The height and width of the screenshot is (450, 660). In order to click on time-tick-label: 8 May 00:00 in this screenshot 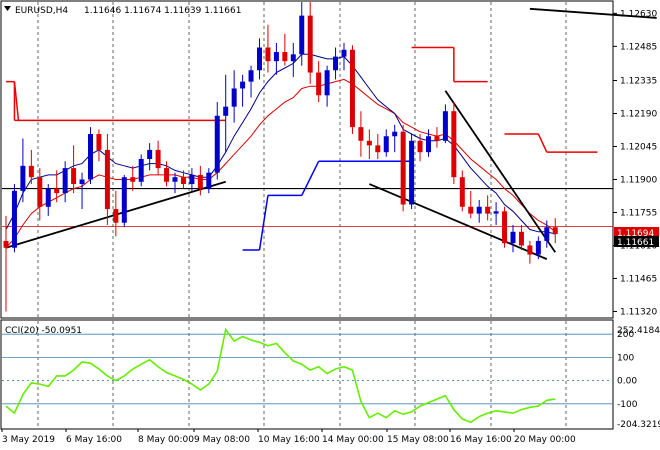, I will do `click(166, 440)`.